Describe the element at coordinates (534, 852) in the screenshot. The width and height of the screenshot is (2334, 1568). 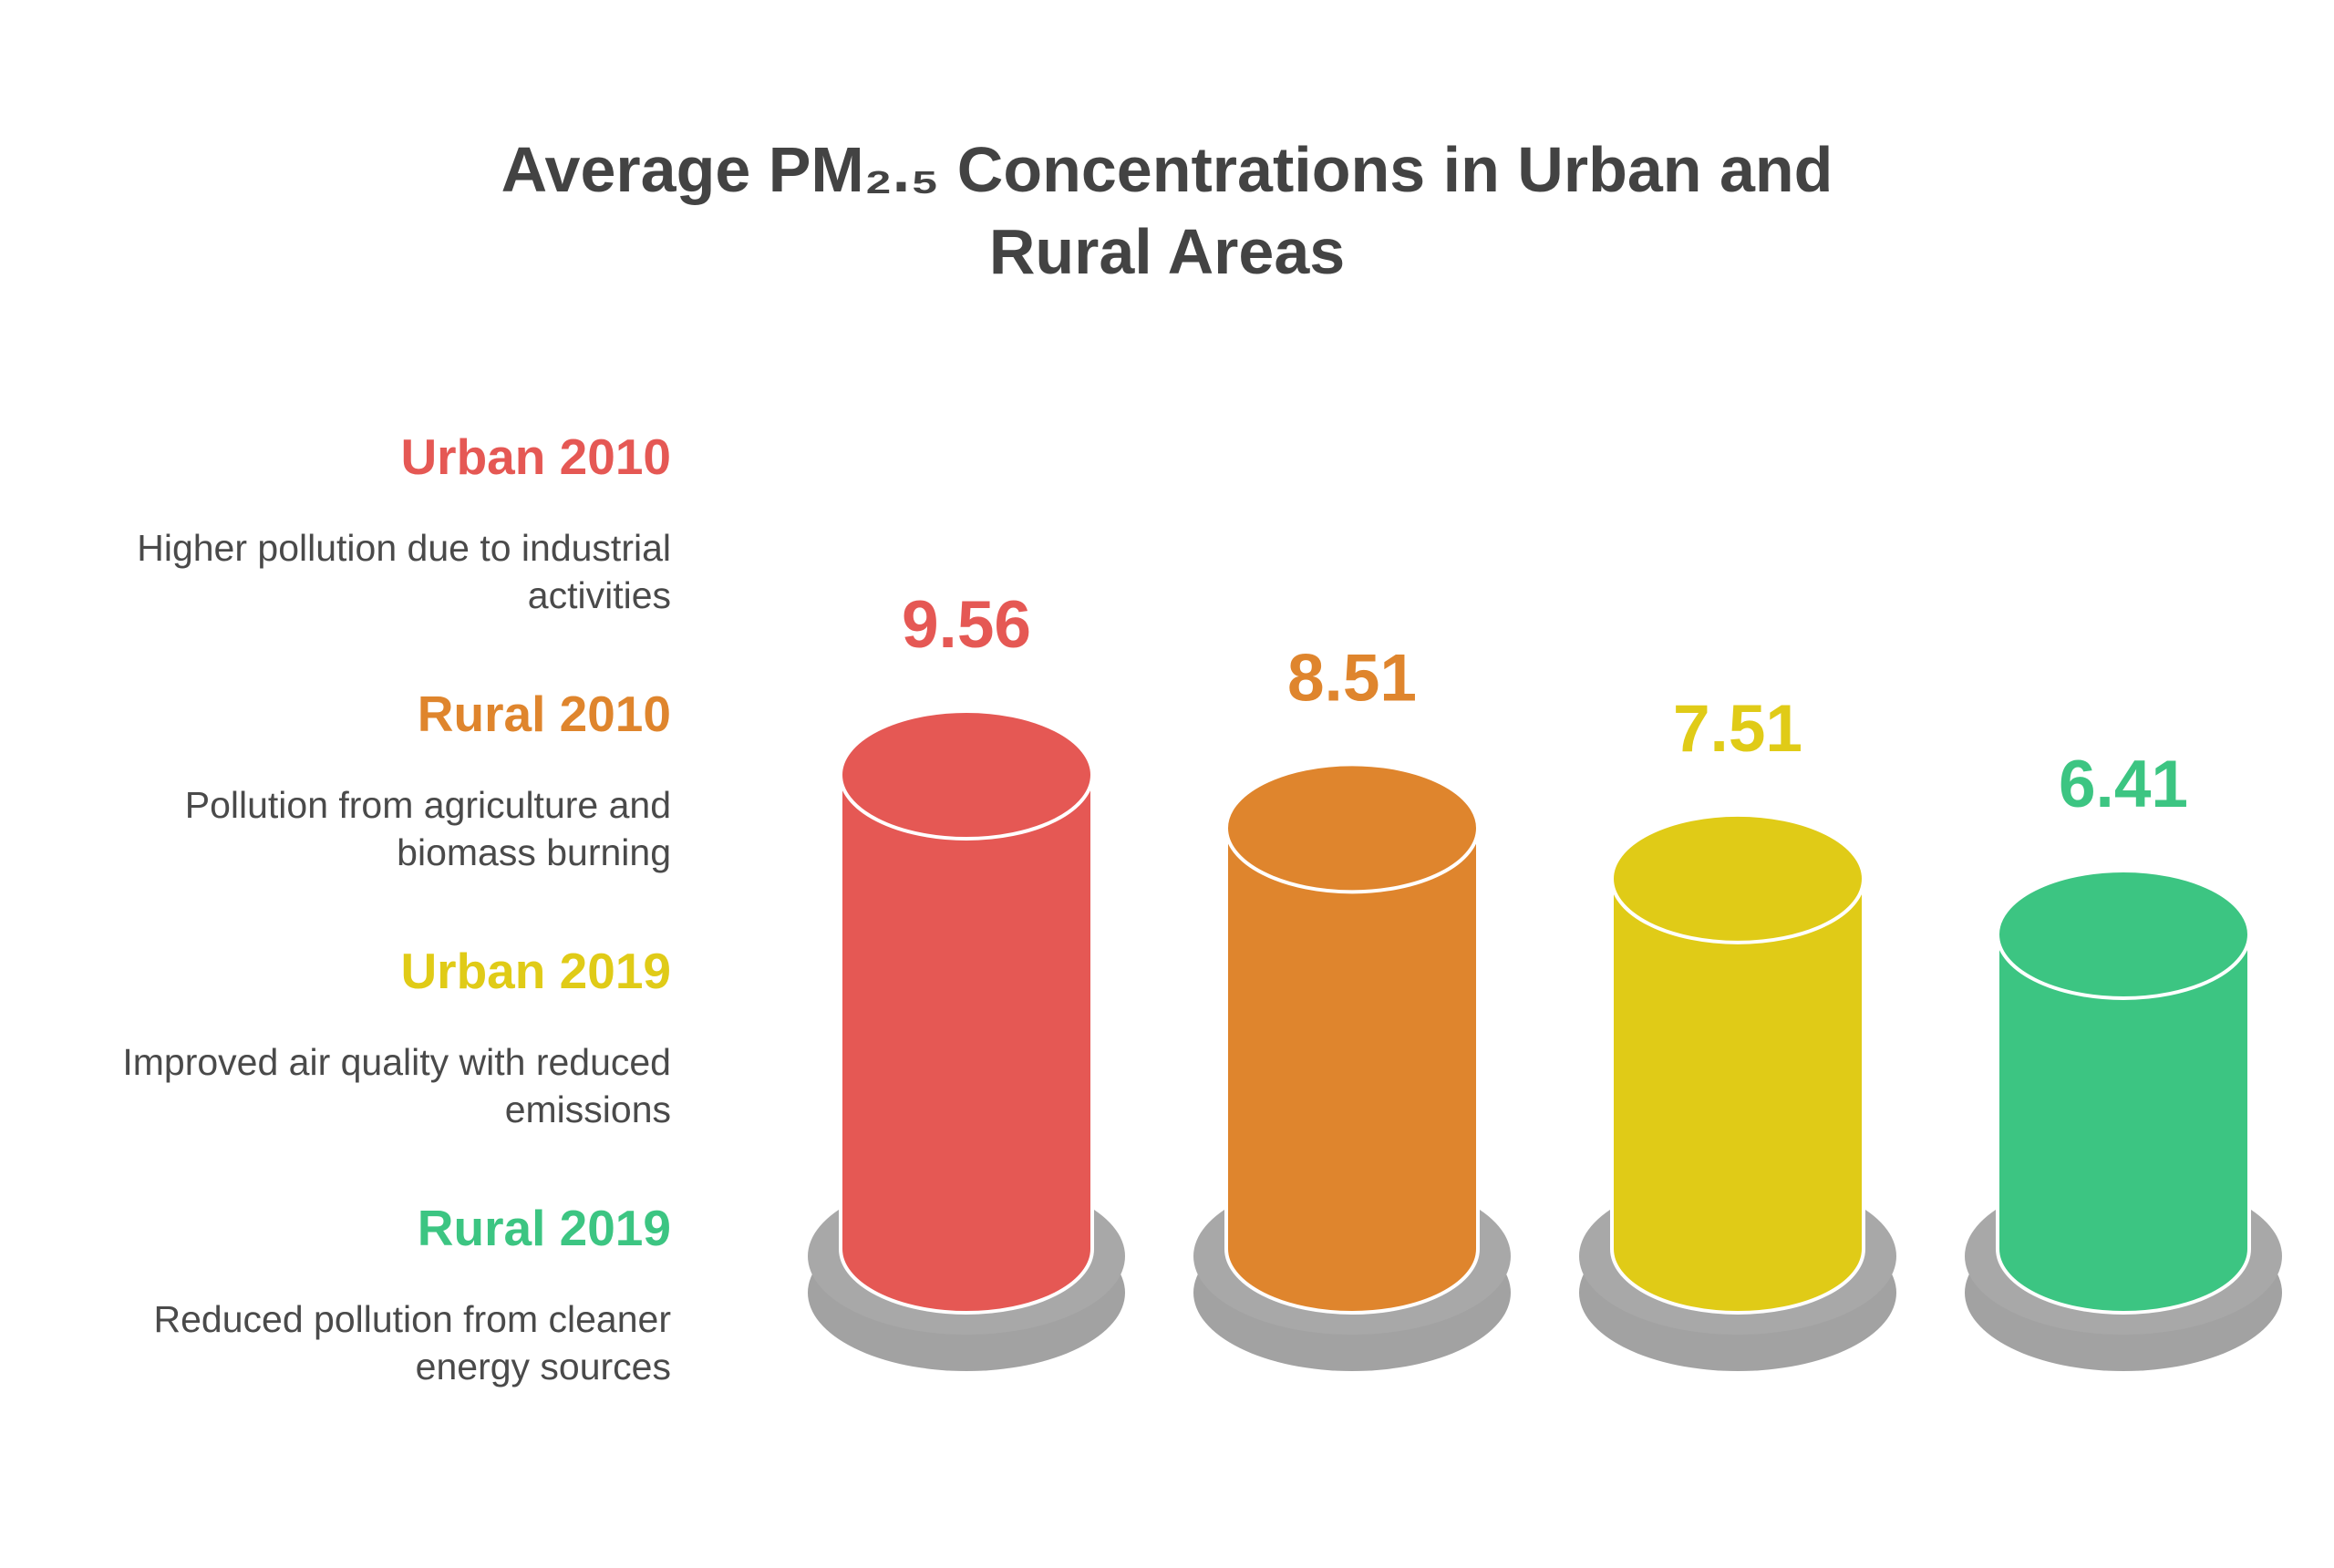
I see `legend-description: biomass burning` at that location.